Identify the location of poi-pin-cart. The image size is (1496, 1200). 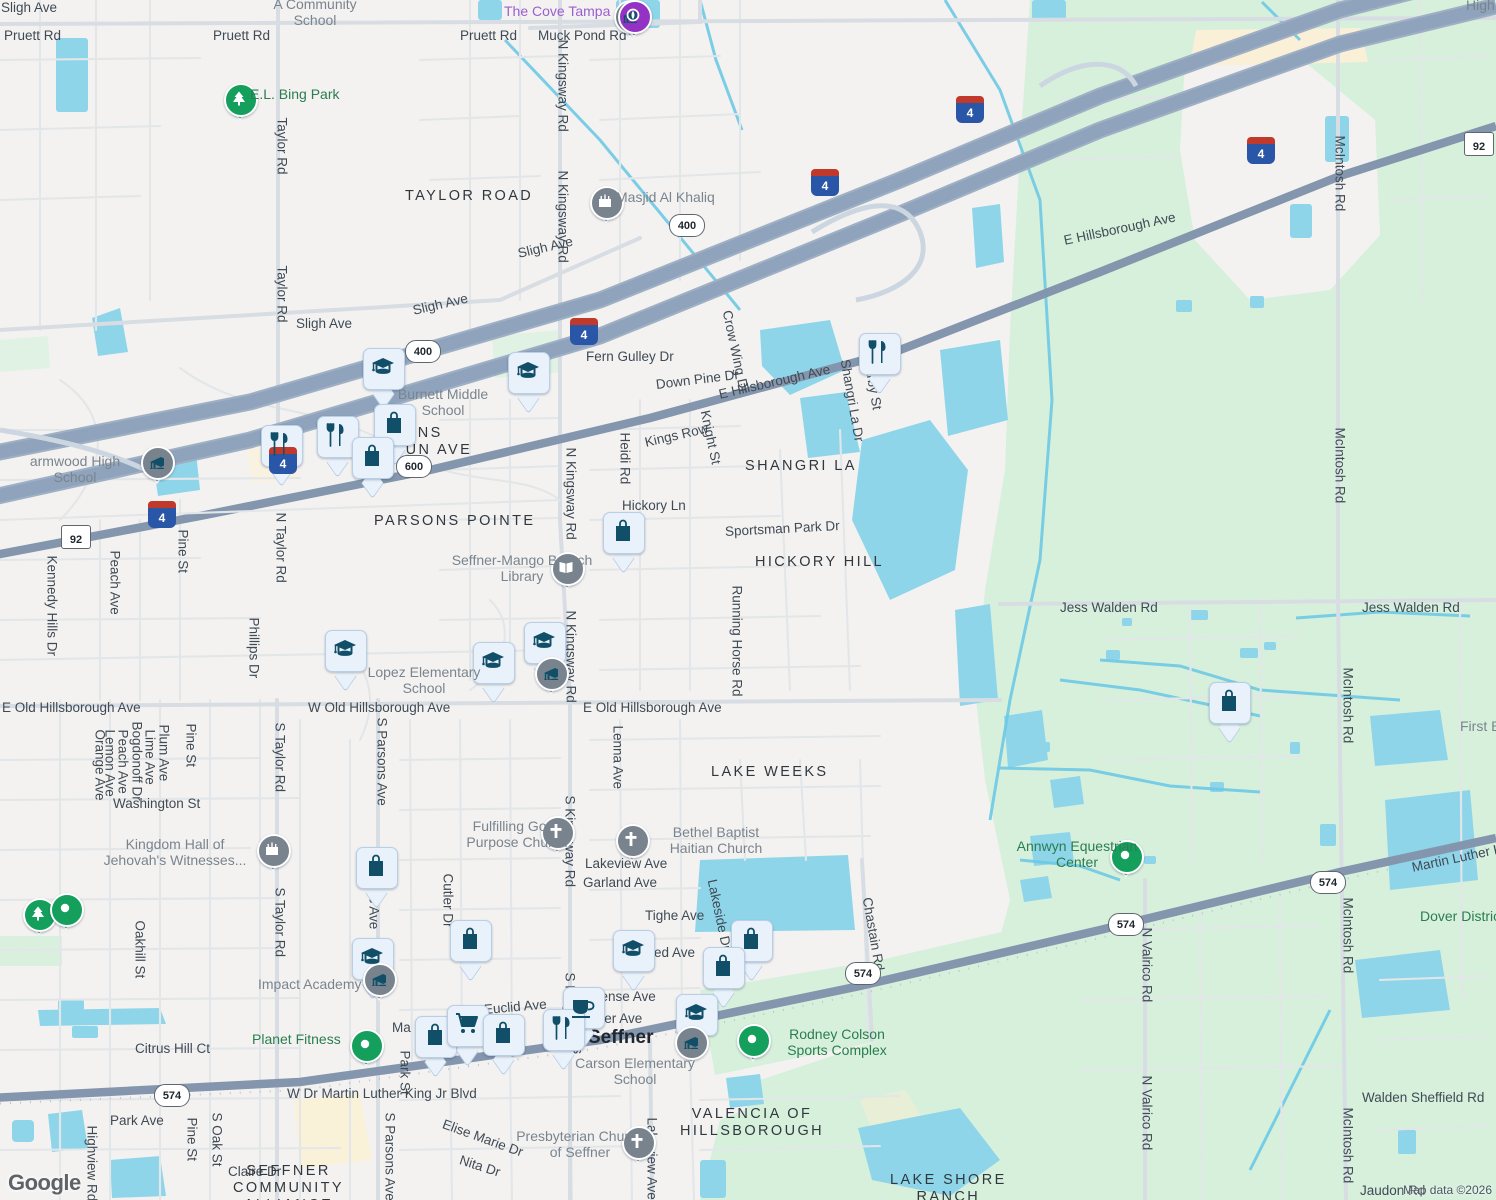
(468, 1036).